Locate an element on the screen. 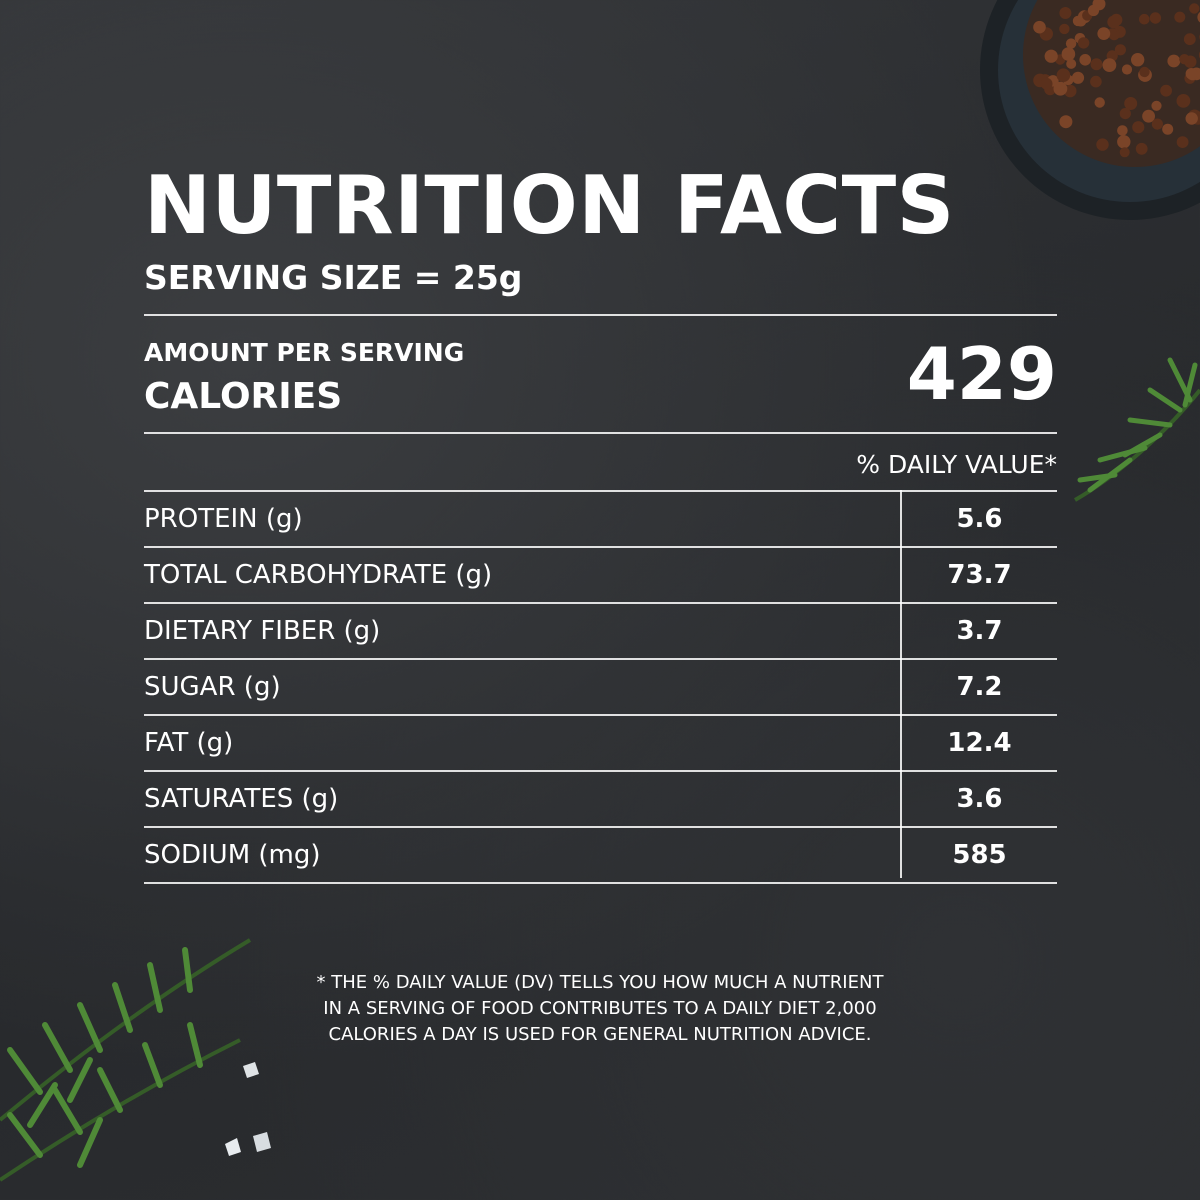  nutrient-label: PROTEIN (g) is located at coordinates (223, 519).